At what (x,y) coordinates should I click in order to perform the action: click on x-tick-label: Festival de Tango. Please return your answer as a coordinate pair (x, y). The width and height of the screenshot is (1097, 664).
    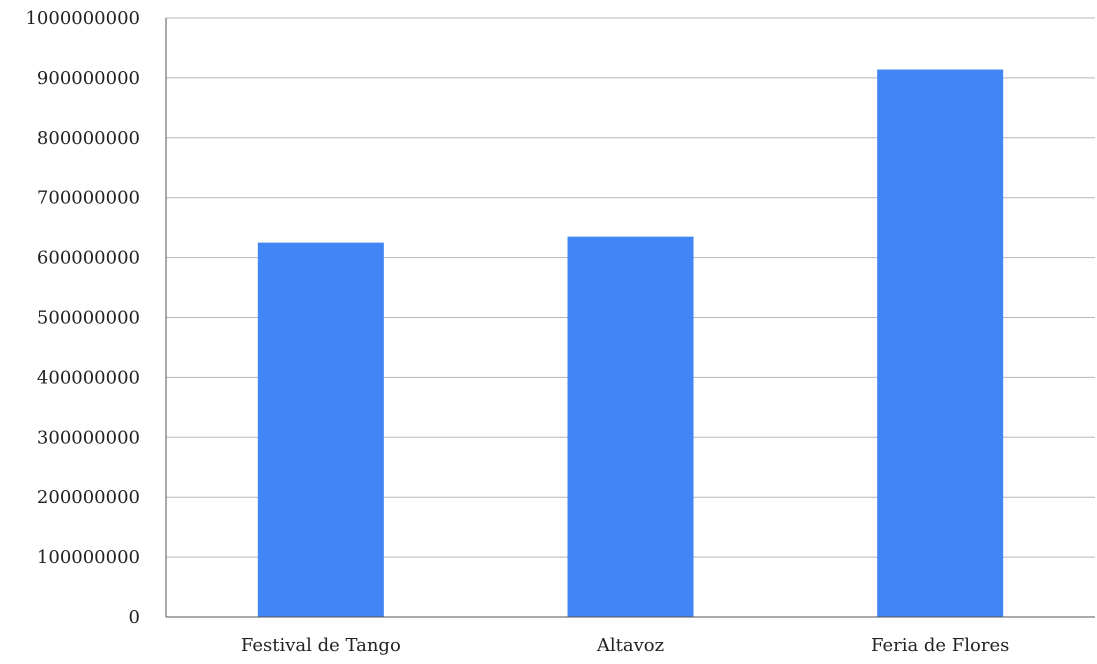
    Looking at the image, I should click on (321, 645).